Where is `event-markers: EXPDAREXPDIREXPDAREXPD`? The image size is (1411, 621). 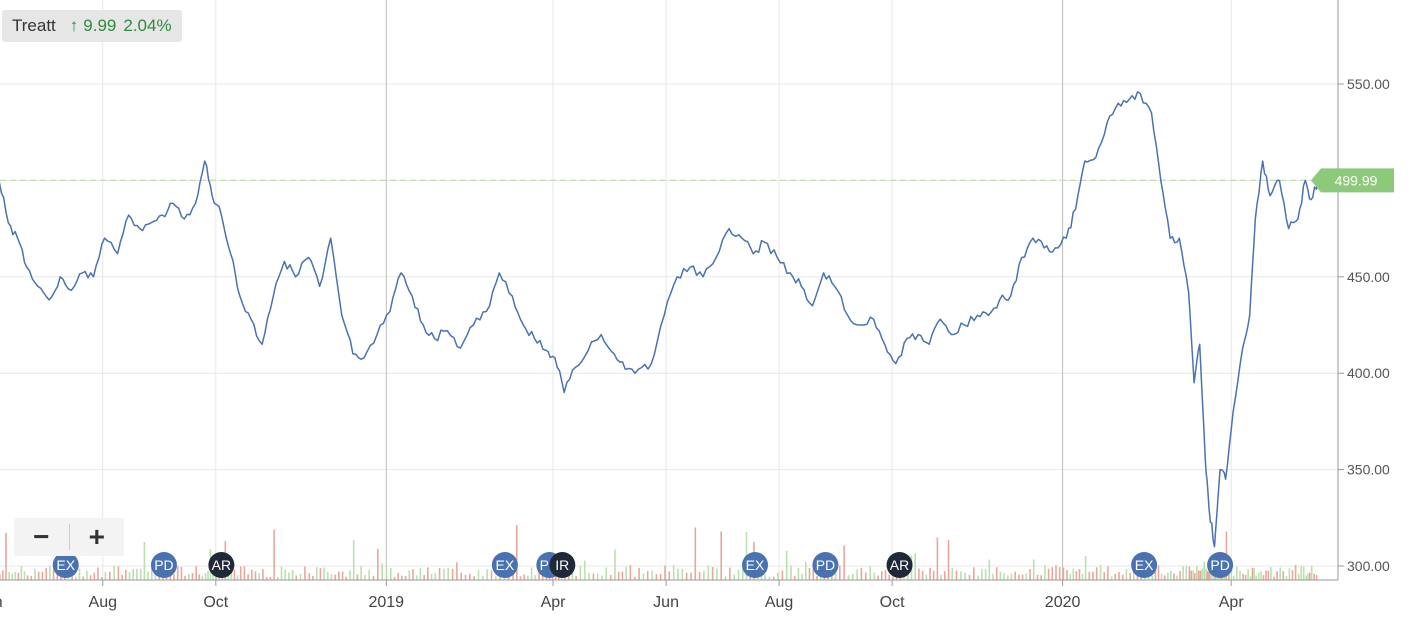 event-markers: EXPDAREXPDIREXPDAREXPD is located at coordinates (643, 565).